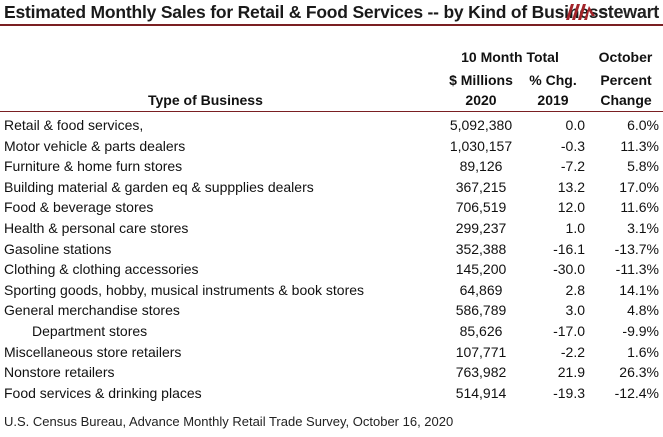 The width and height of the screenshot is (663, 437). What do you see at coordinates (572, 145) in the screenshot?
I see `row-pct-chg: -0.3` at bounding box center [572, 145].